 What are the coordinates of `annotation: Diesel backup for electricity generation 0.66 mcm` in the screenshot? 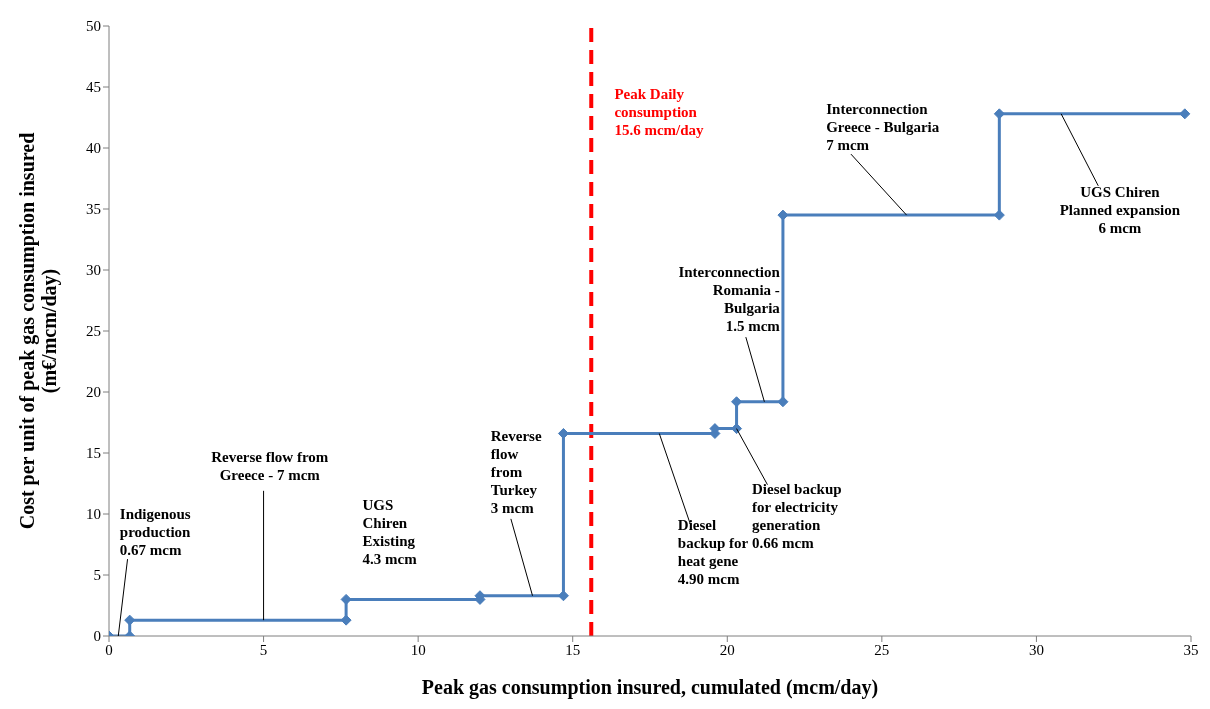 It's located at (797, 516).